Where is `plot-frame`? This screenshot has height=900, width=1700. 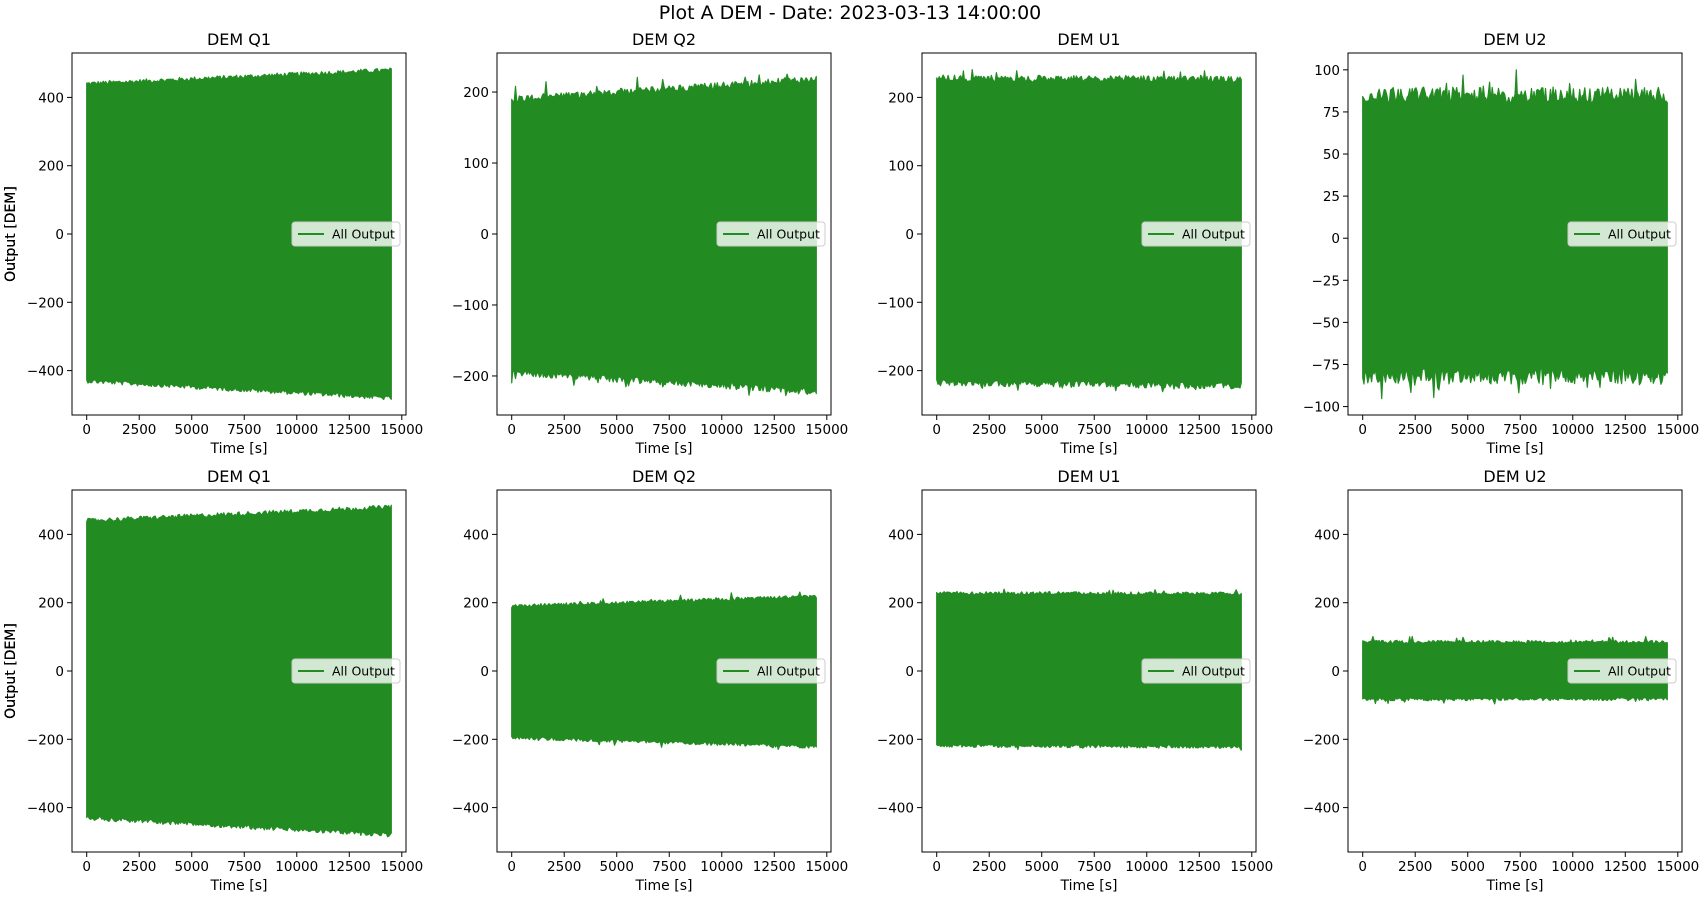
plot-frame is located at coordinates (1515, 234).